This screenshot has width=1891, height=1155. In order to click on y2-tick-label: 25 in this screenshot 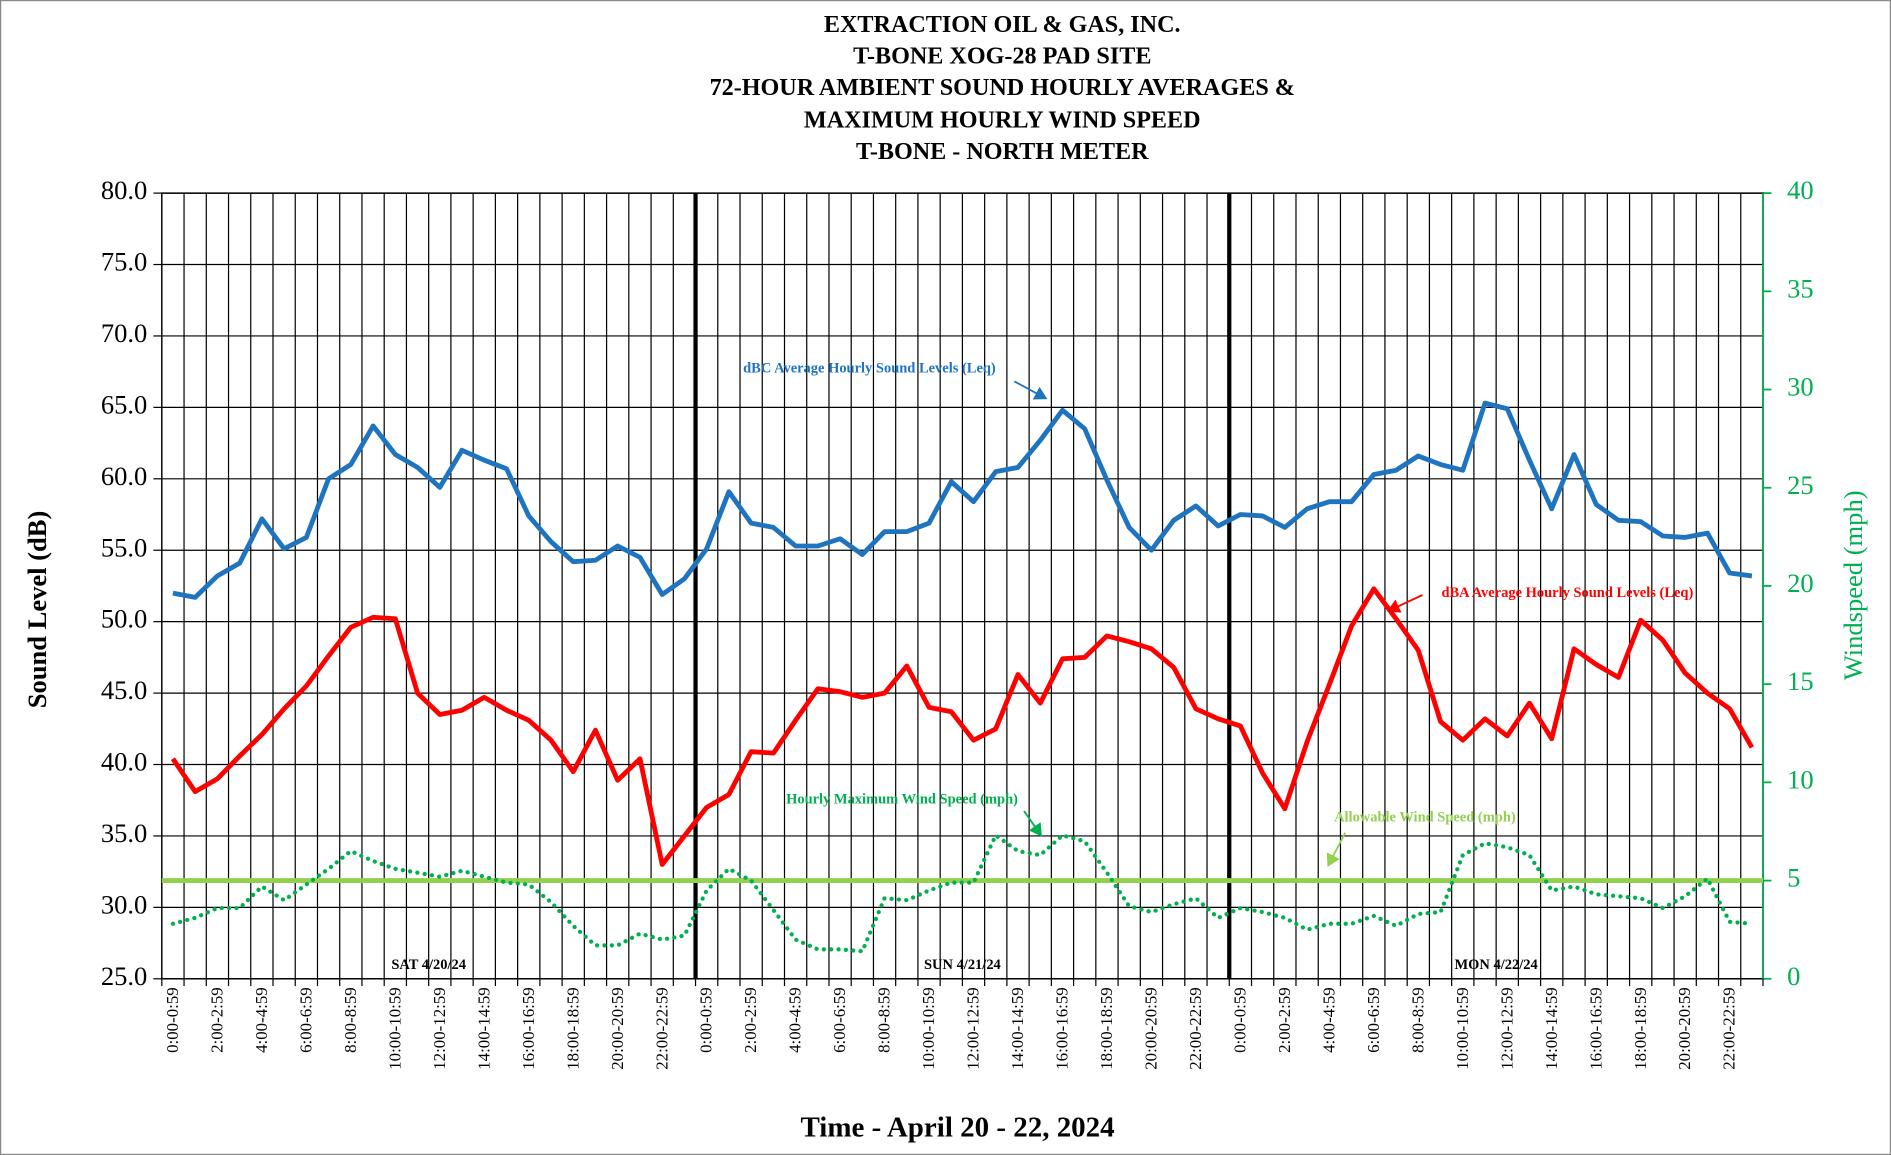, I will do `click(1800, 485)`.